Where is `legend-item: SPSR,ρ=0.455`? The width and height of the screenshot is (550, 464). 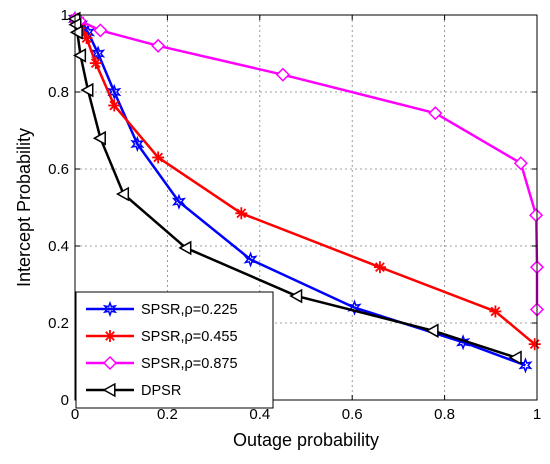 legend-item: SPSR,ρ=0.455 is located at coordinates (162, 337).